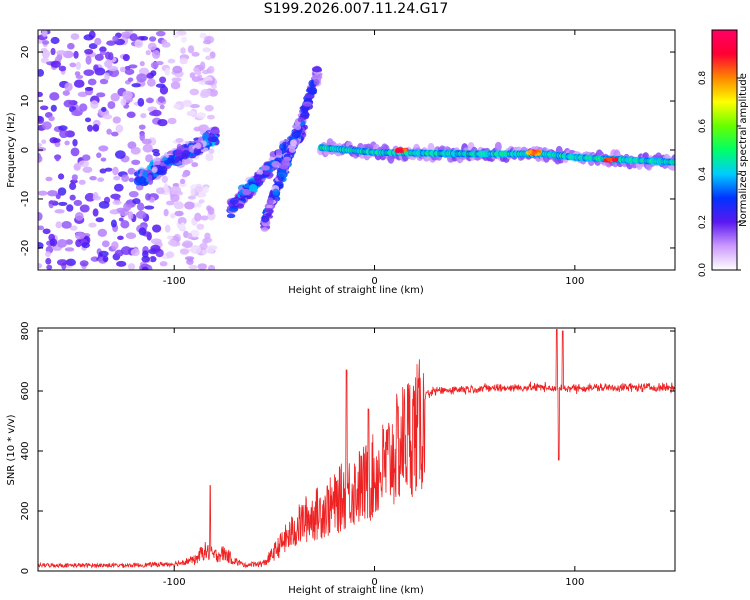 Image resolution: width=750 pixels, height=600 pixels. What do you see at coordinates (25, 510) in the screenshot?
I see `snr-y-tick-label: 200` at bounding box center [25, 510].